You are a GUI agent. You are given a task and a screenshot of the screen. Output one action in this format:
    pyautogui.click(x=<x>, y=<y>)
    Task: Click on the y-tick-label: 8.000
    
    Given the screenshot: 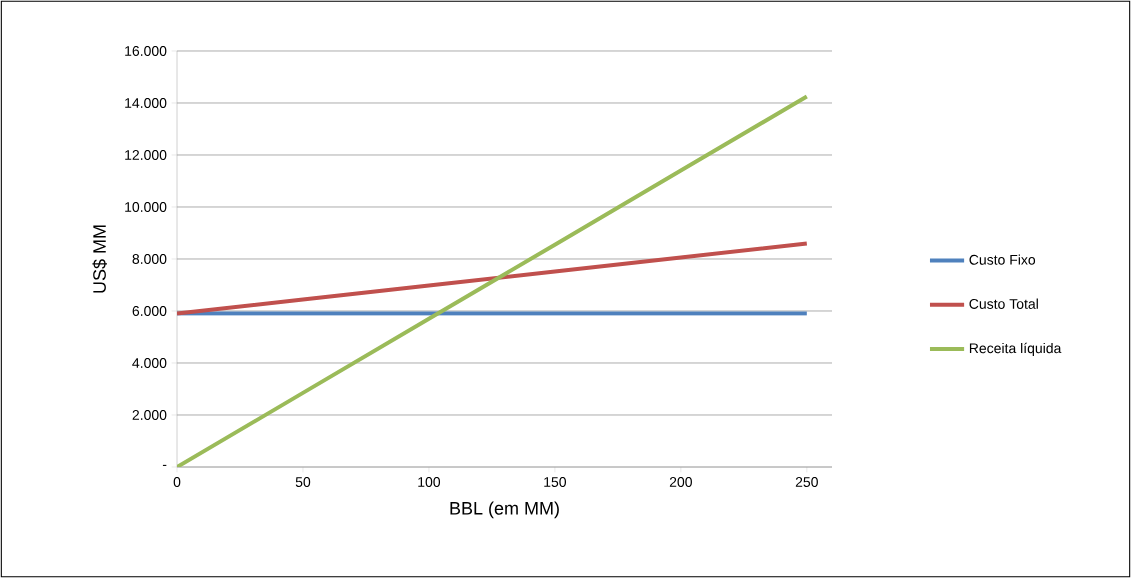 What is the action you would take?
    pyautogui.click(x=149, y=259)
    